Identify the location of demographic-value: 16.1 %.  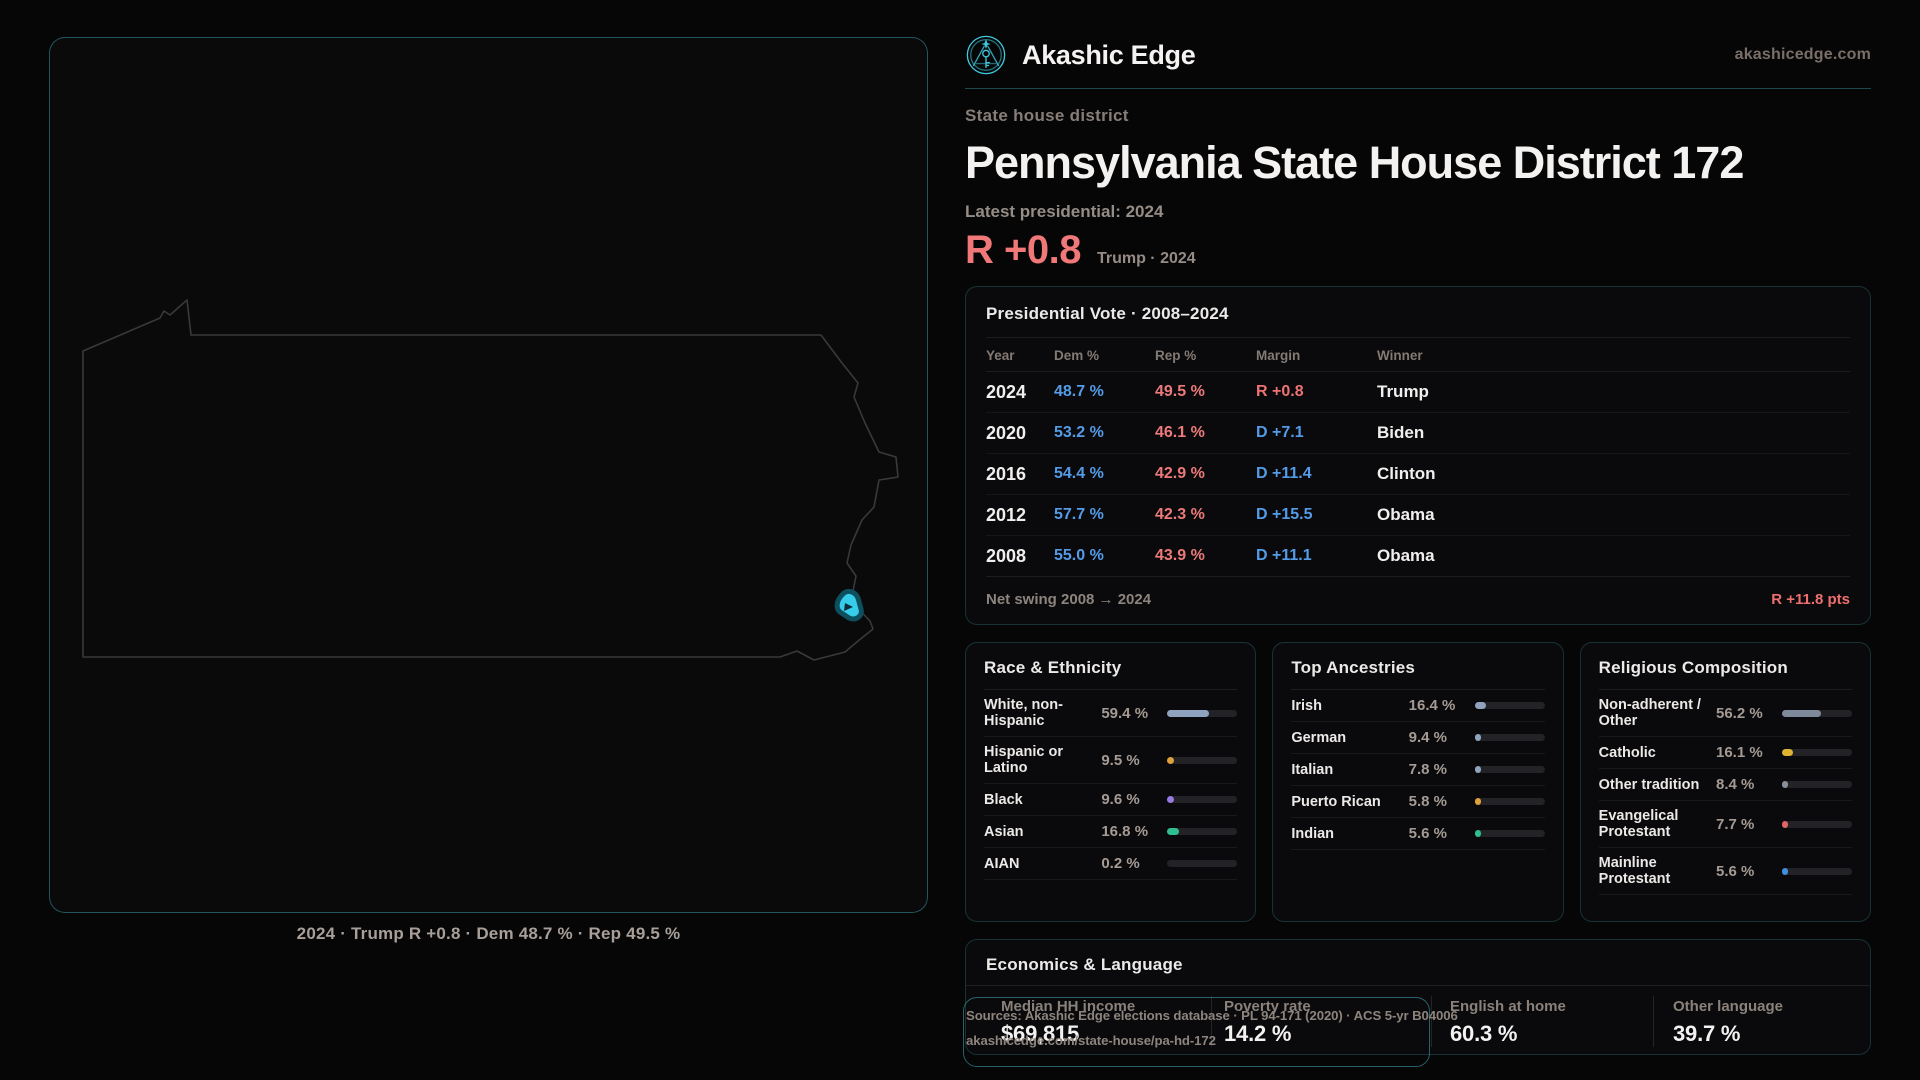
(1739, 752).